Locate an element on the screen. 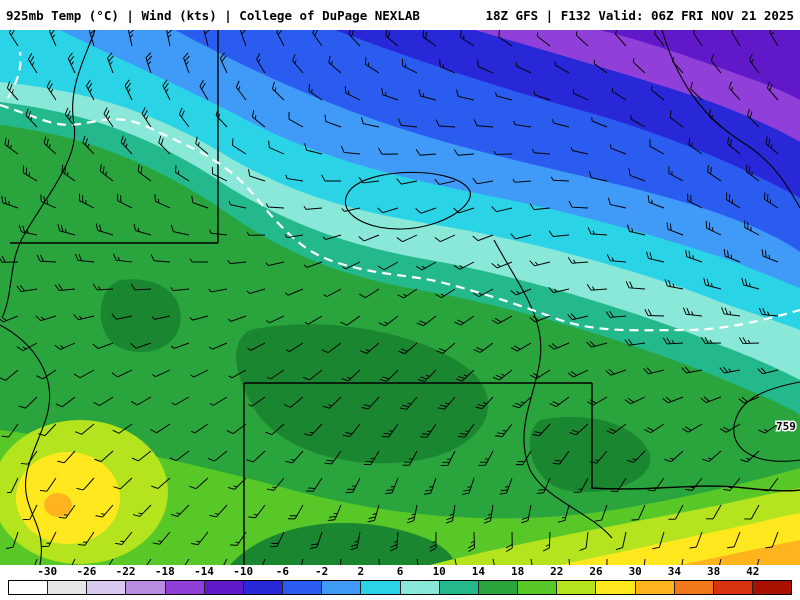  temp-band-orange-spot is located at coordinates (58, 505).